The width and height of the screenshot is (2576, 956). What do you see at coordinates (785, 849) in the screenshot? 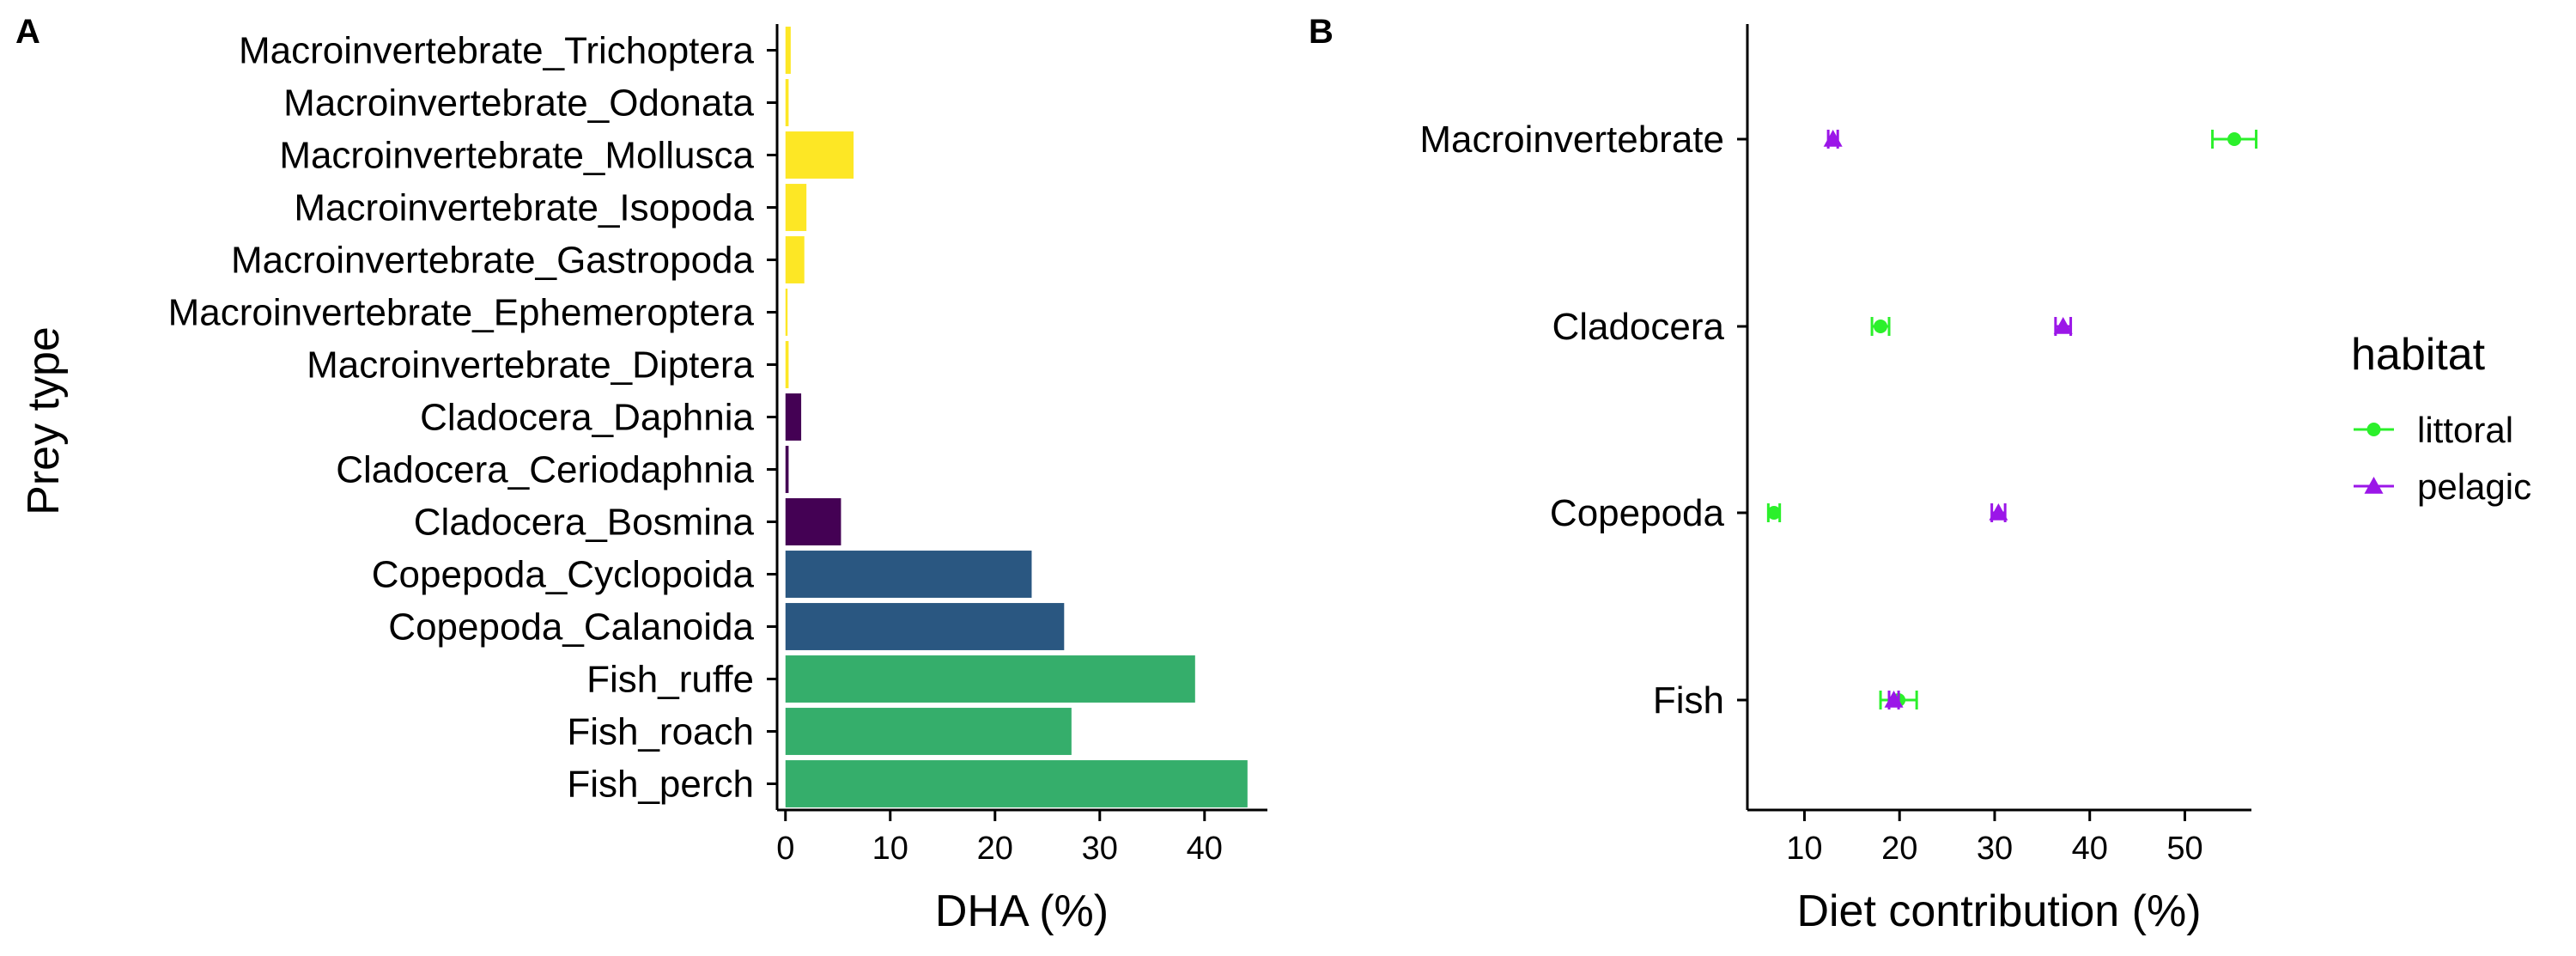
I see `x-tick-label: 0` at bounding box center [785, 849].